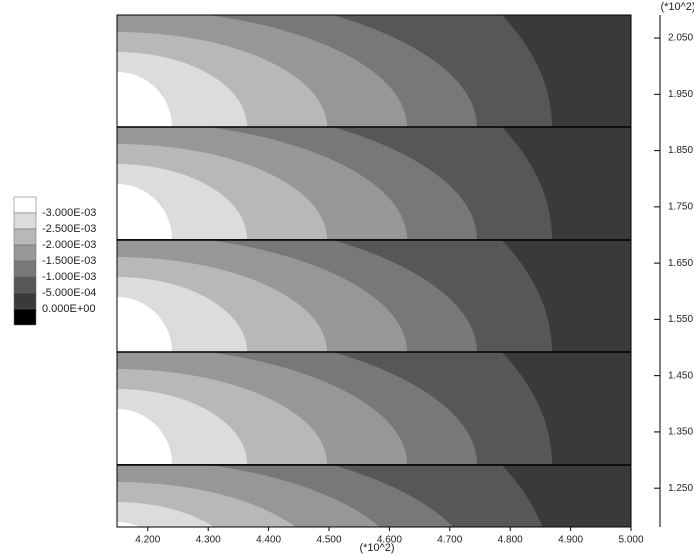 Image resolution: width=694 pixels, height=554 pixels. I want to click on x-tick-label: 4.400, so click(268, 540).